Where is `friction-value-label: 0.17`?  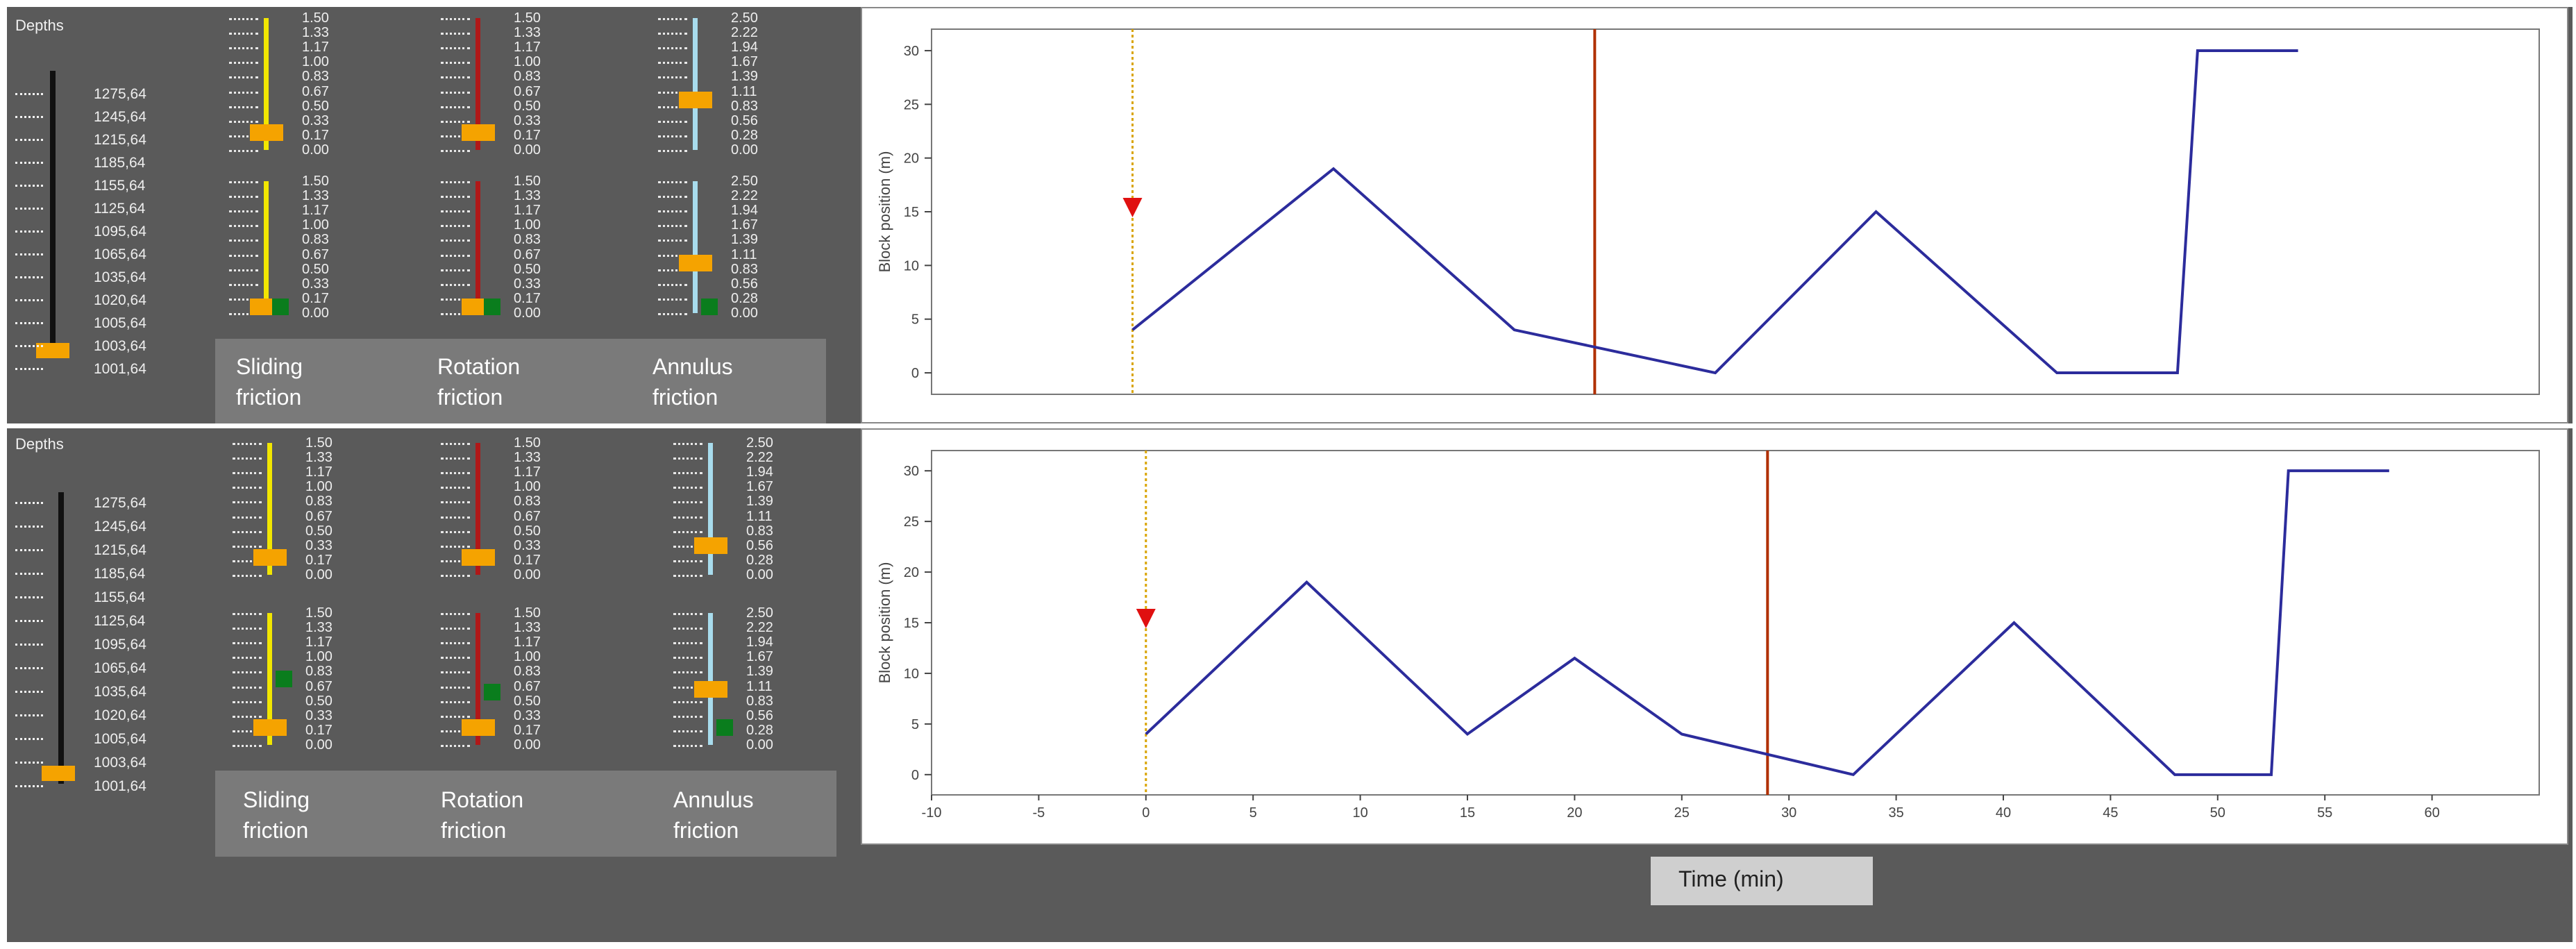
friction-value-label: 0.17 is located at coordinates (527, 135).